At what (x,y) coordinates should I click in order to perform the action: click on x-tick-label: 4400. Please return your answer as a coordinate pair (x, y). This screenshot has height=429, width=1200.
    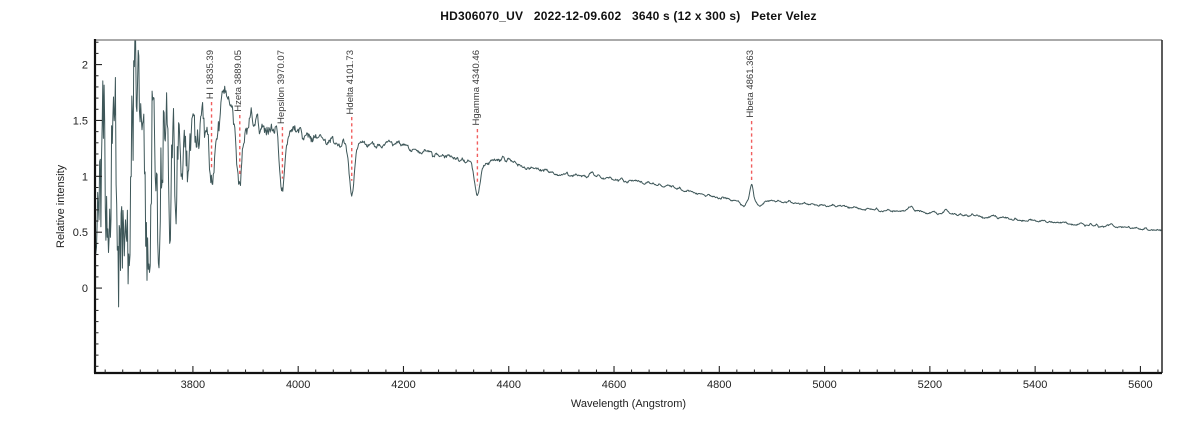
    Looking at the image, I should click on (509, 385).